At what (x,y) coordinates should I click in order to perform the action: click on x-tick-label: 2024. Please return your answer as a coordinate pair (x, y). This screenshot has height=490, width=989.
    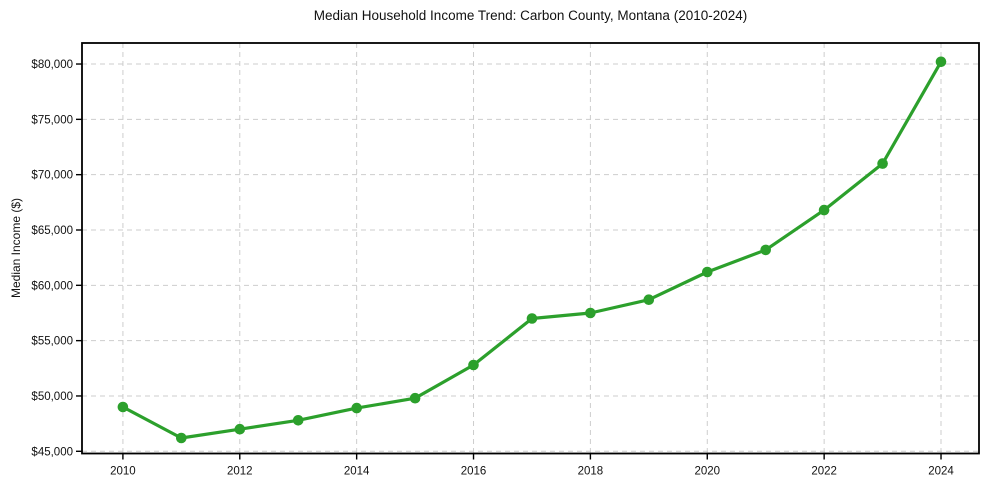
    Looking at the image, I should click on (941, 472).